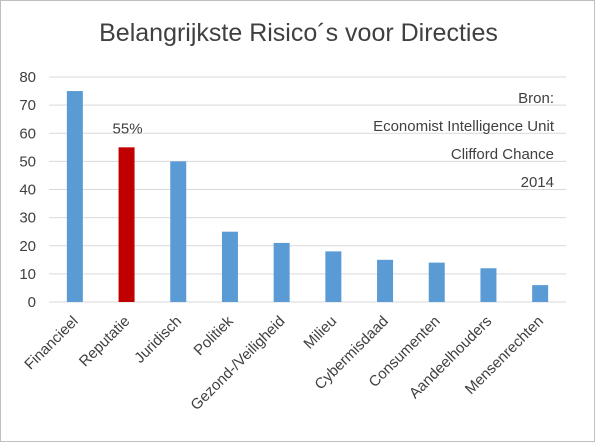 The image size is (595, 443). I want to click on source-note-line: 2014, so click(537, 182).